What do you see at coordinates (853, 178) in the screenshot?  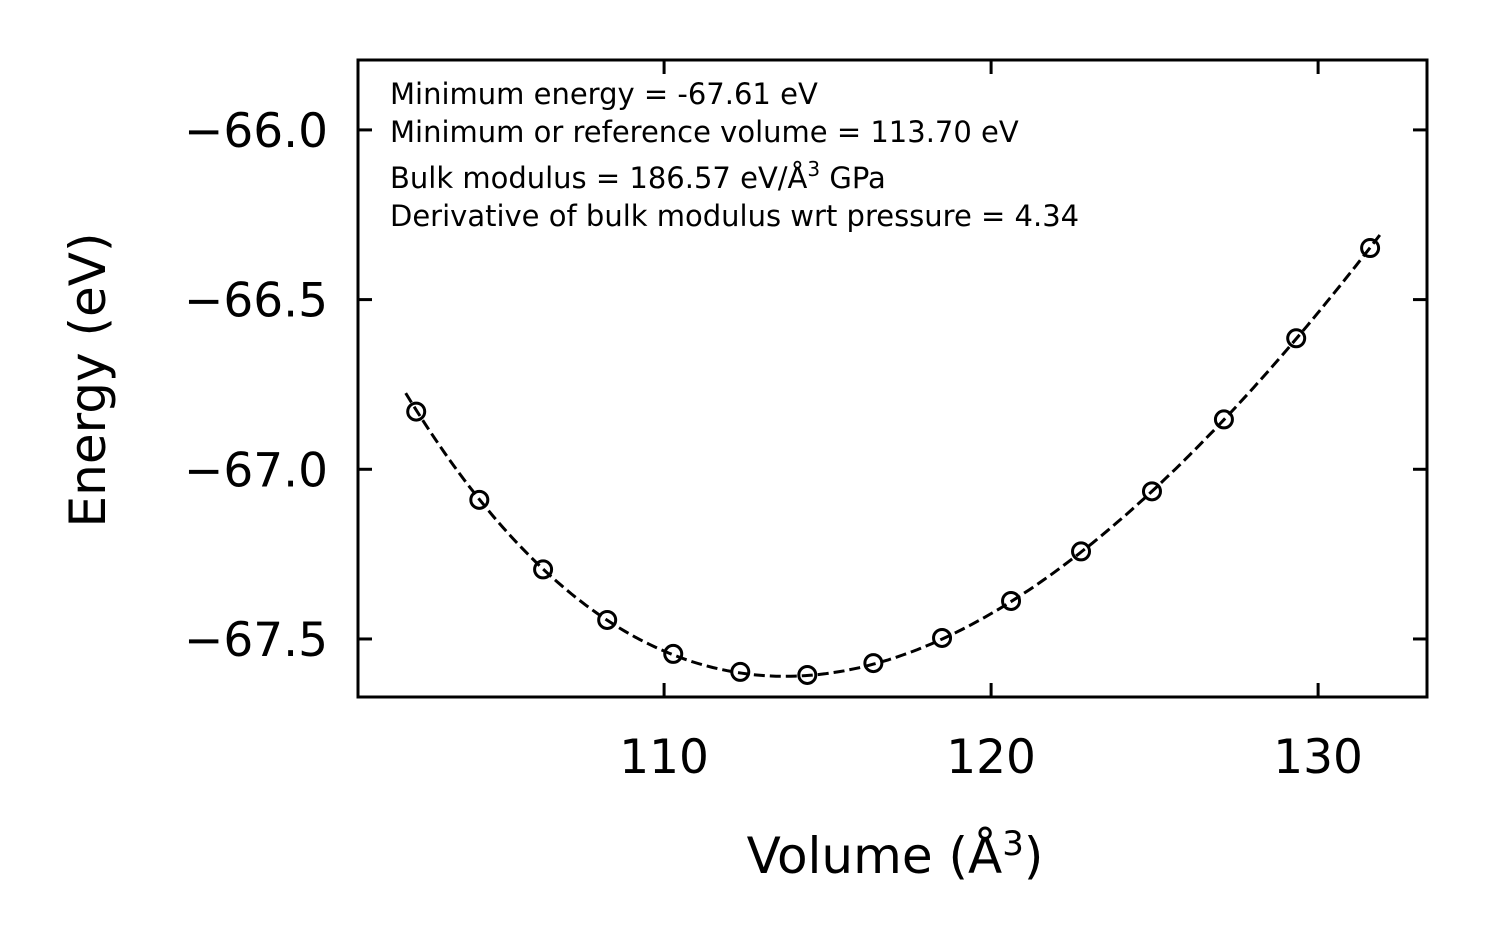 I see `annotation-bulk-modulus-b: GPa` at bounding box center [853, 178].